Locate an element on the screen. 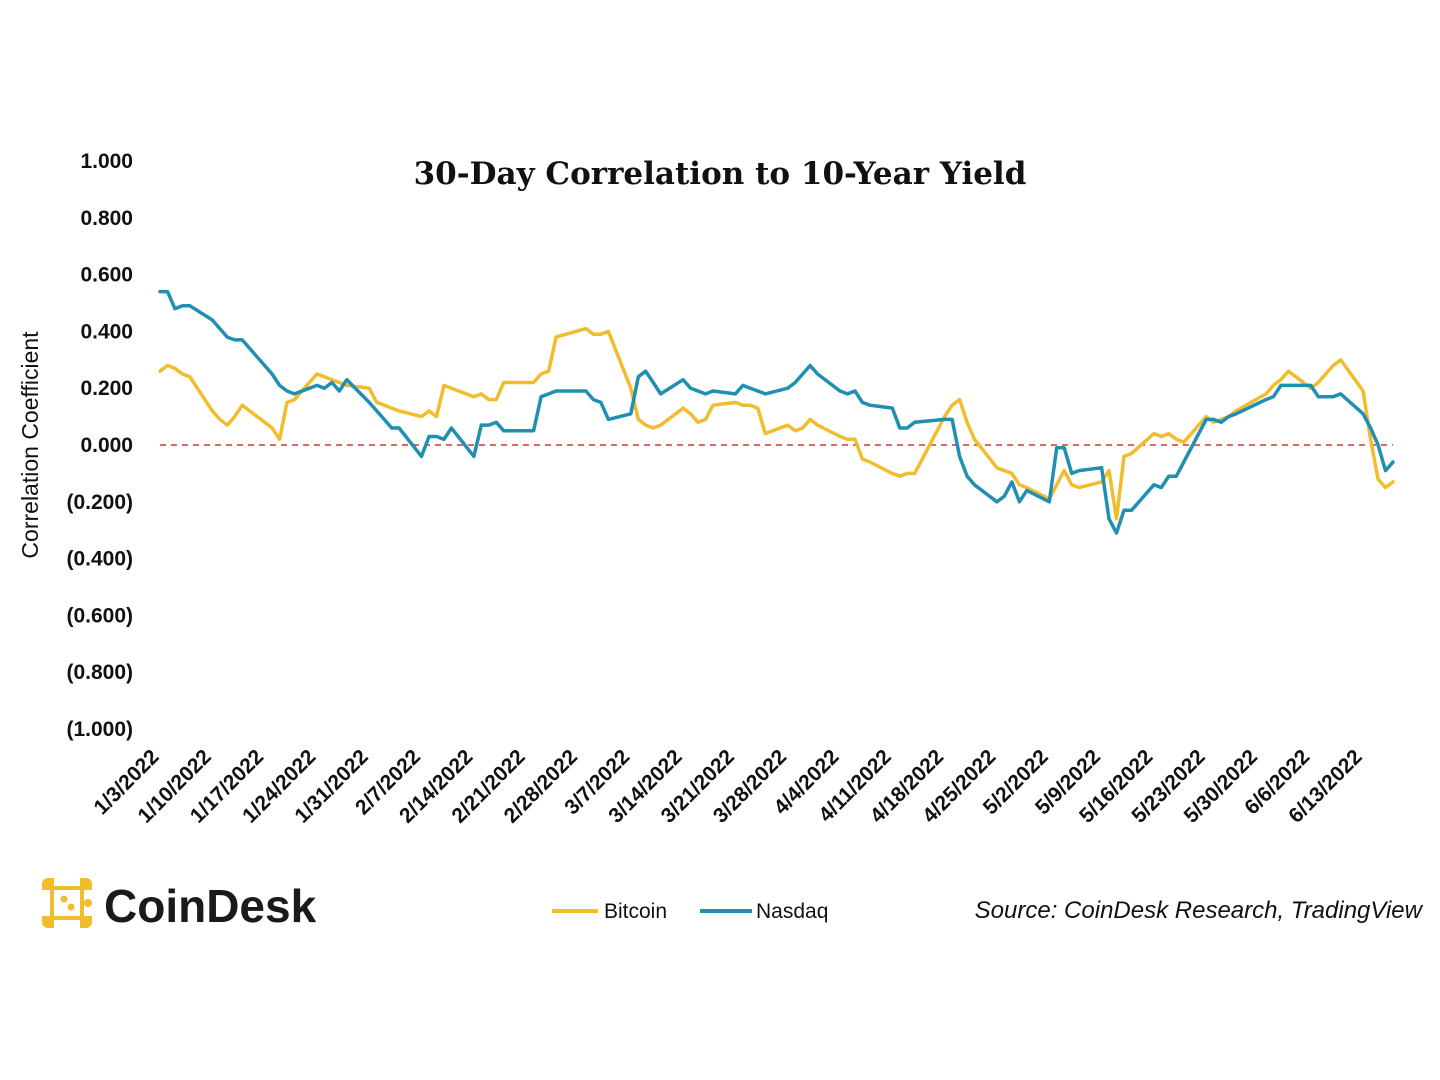 The width and height of the screenshot is (1440, 1080). y-tick-label: 0.800 is located at coordinates (106, 218).